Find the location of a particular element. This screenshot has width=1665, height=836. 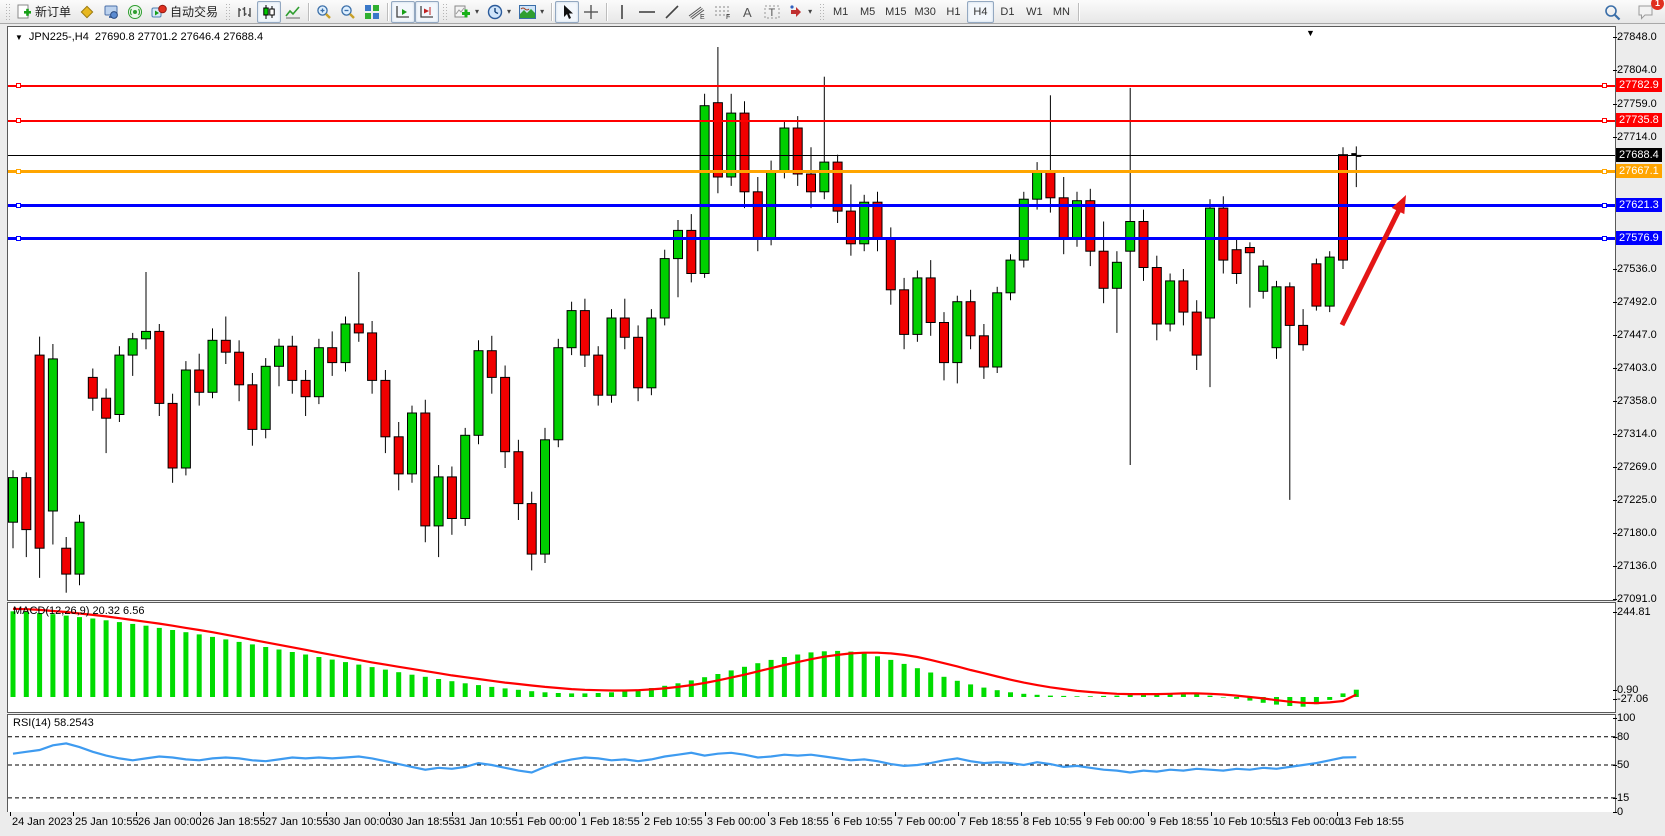

auto-scroll-button is located at coordinates (403, 11).